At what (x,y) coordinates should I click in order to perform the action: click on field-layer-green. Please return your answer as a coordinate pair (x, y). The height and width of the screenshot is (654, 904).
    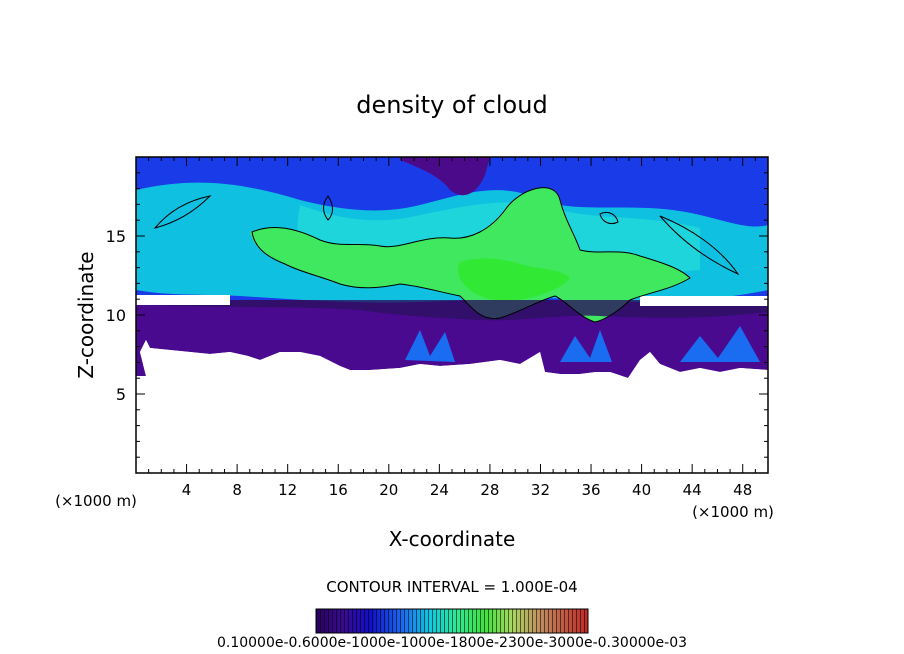
    Looking at the image, I should click on (470, 254).